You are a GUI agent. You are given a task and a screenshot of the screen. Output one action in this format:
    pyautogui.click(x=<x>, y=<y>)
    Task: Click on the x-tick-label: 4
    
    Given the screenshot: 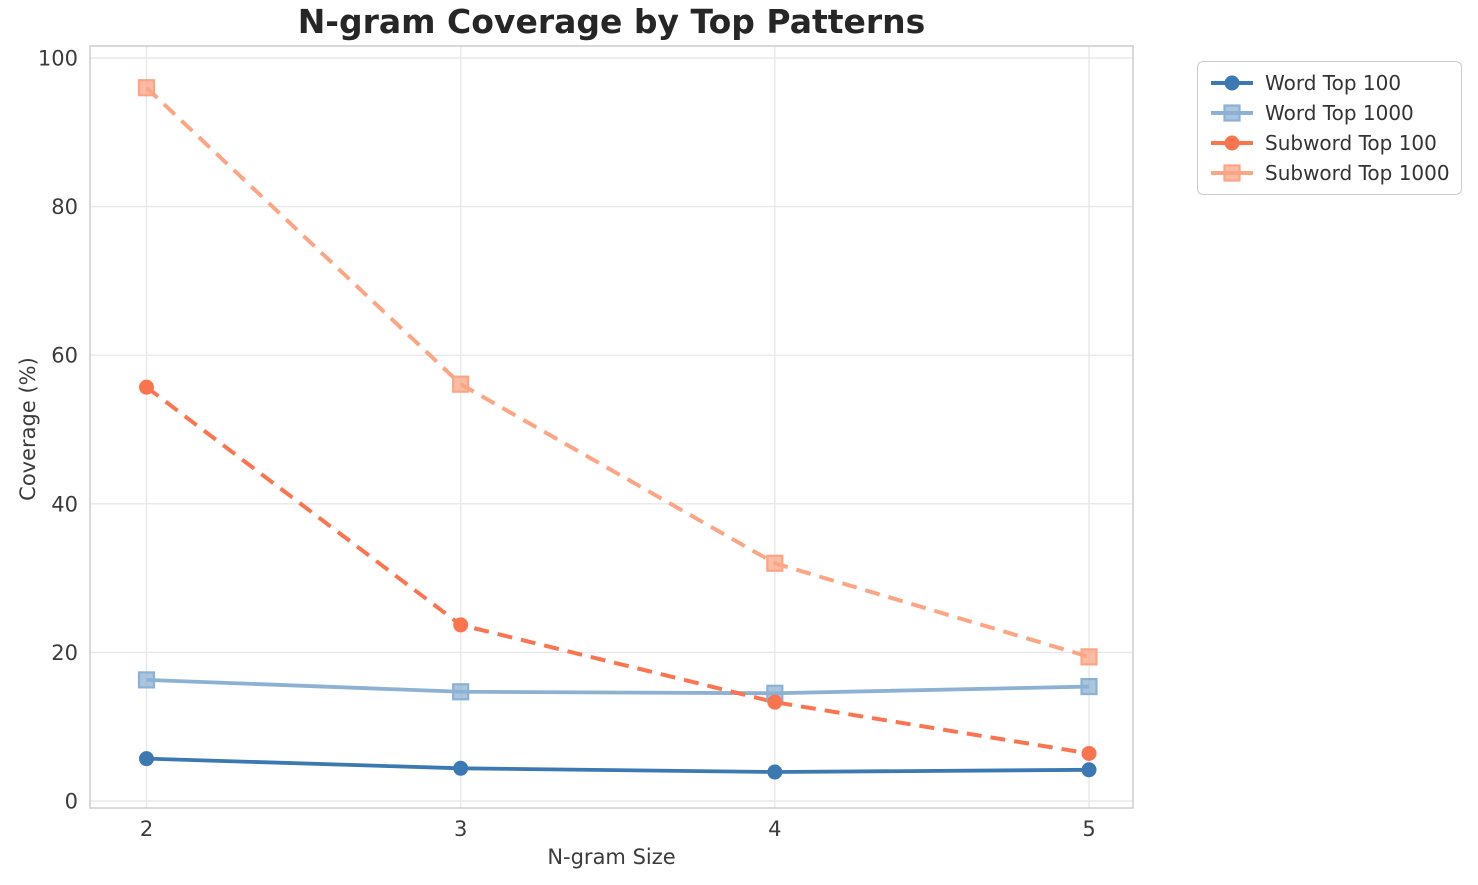 What is the action you would take?
    pyautogui.click(x=774, y=829)
    